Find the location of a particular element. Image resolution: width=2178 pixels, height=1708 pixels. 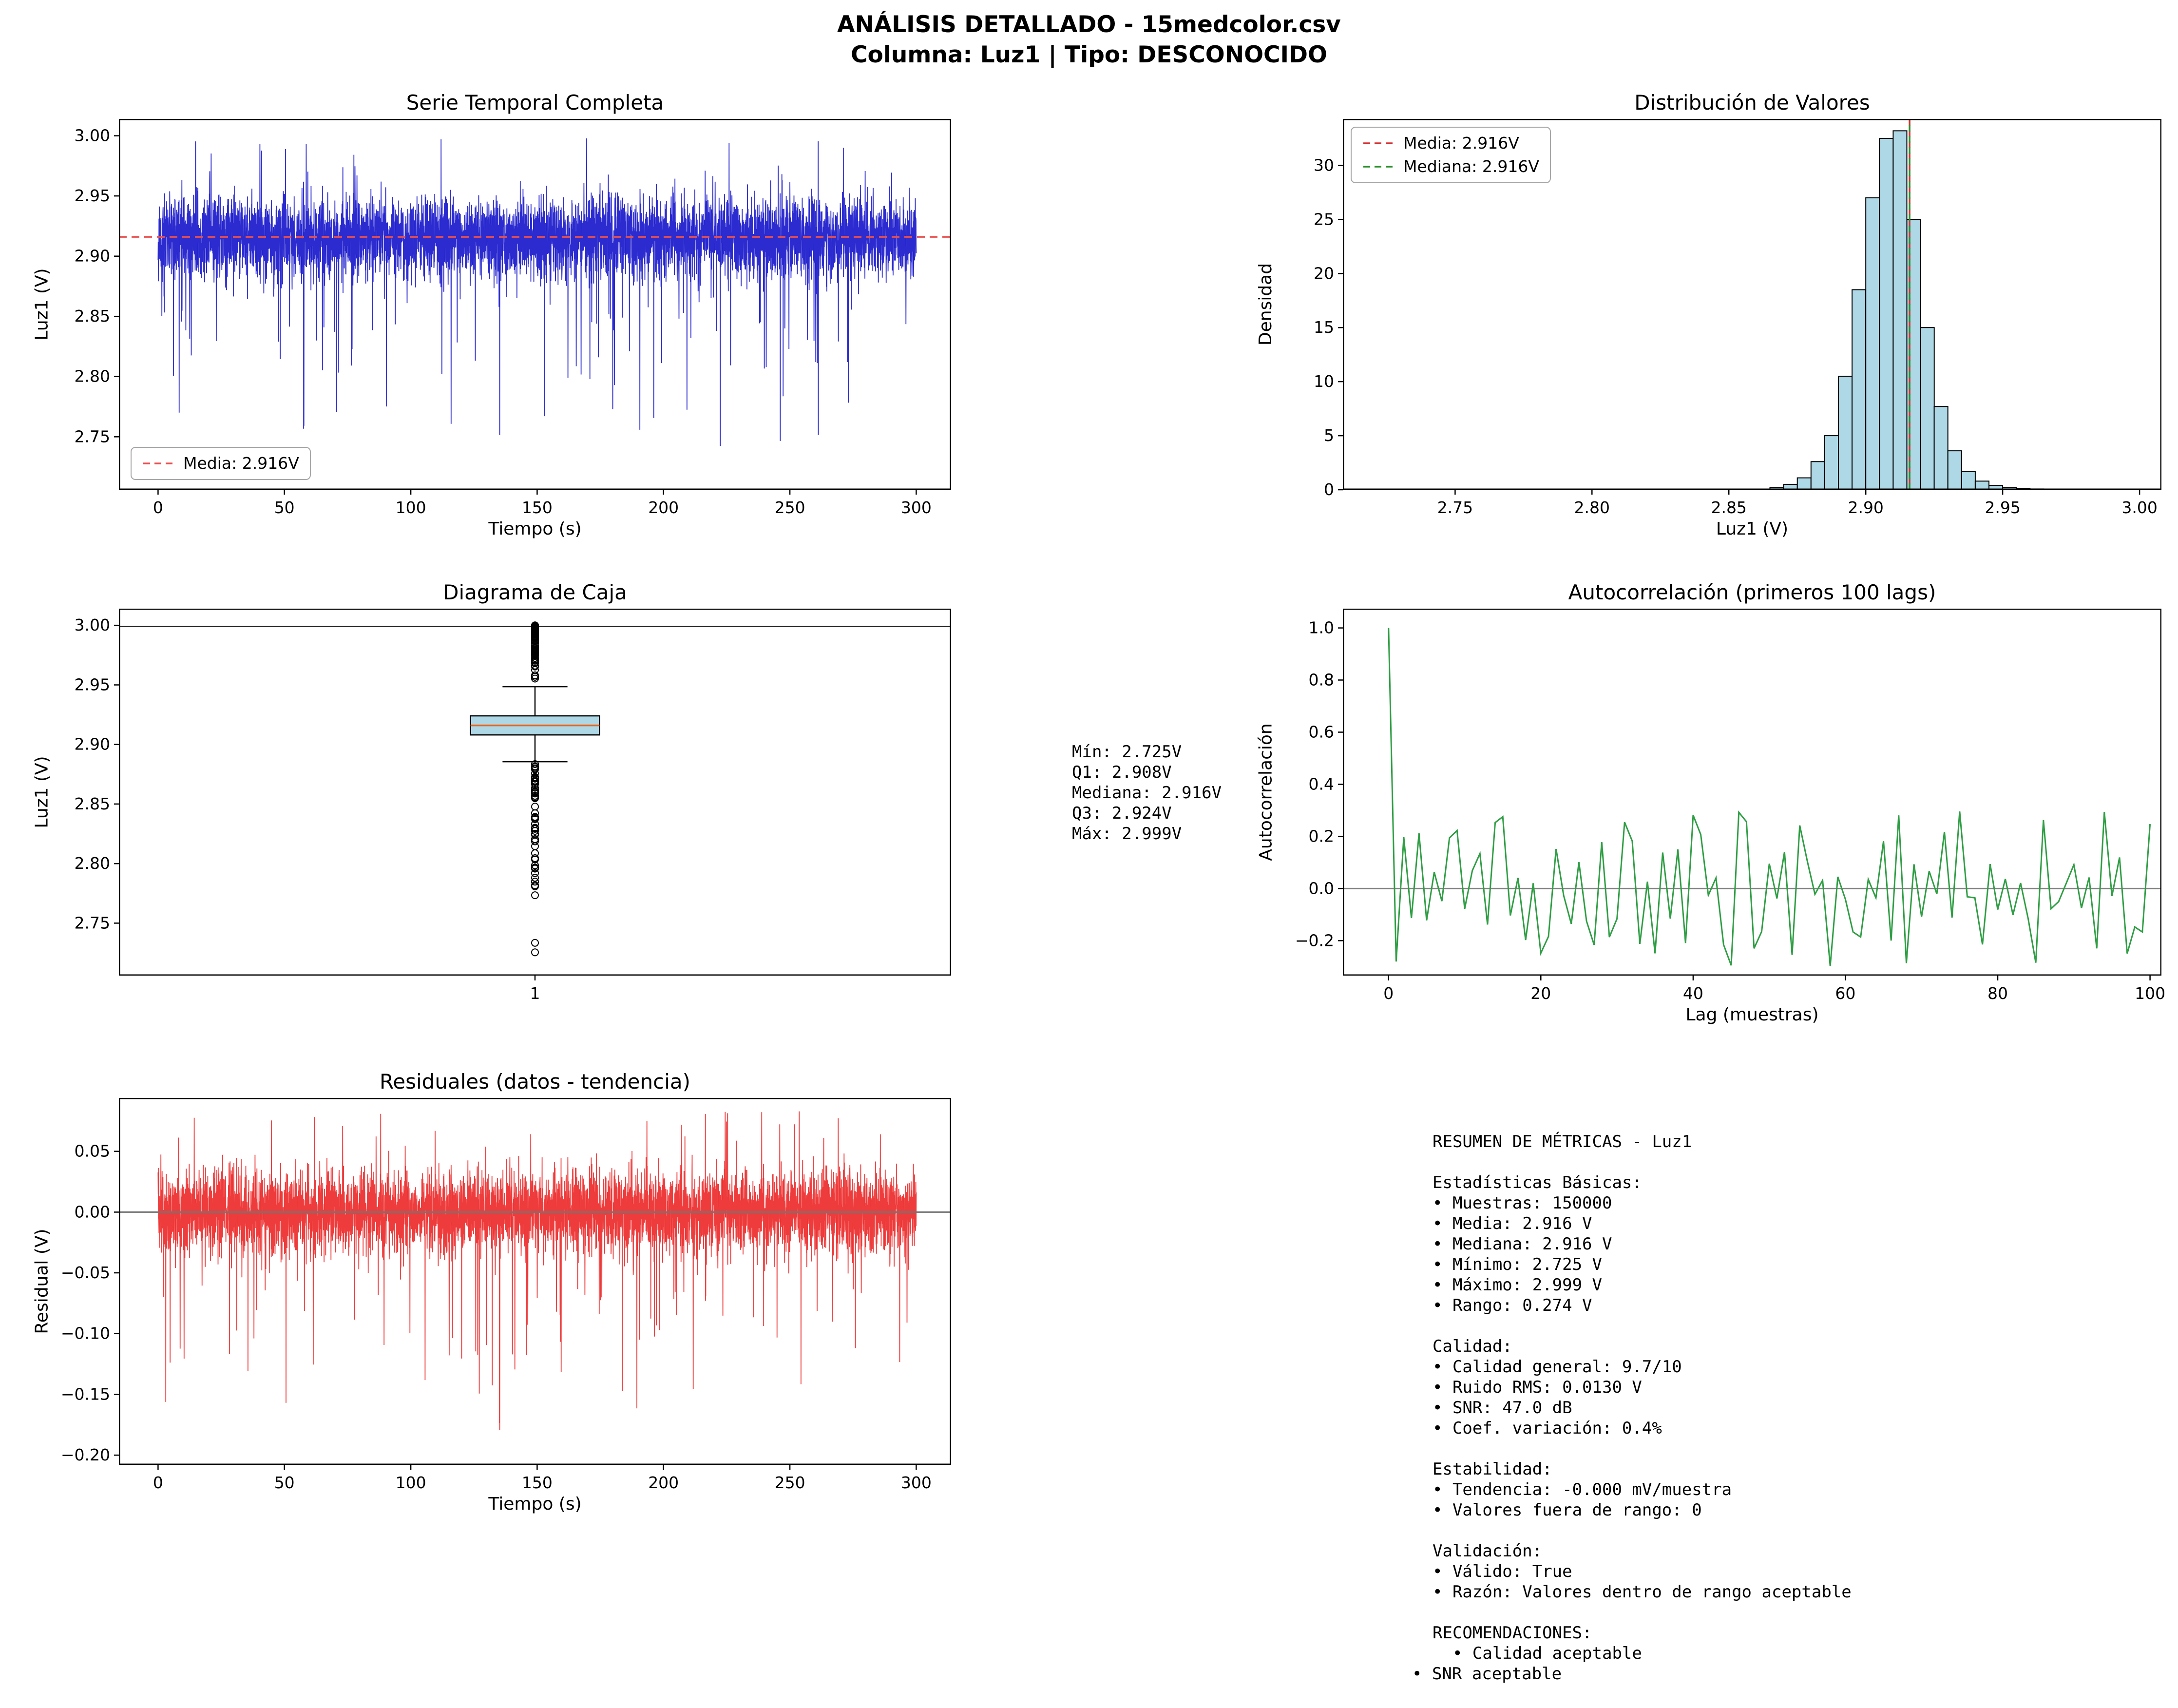

legend-label: Media: 2.916V is located at coordinates (1461, 144).